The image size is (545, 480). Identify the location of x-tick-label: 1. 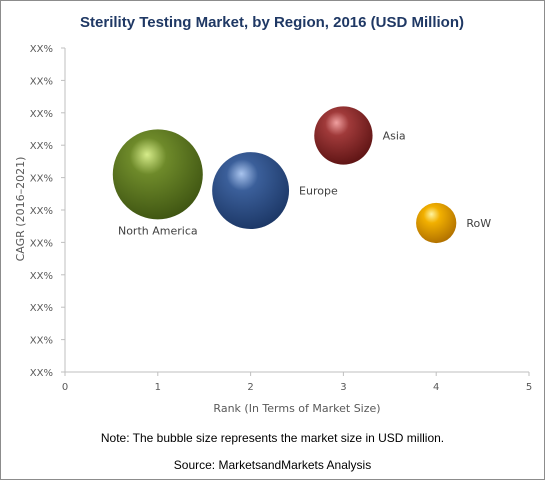
(158, 387).